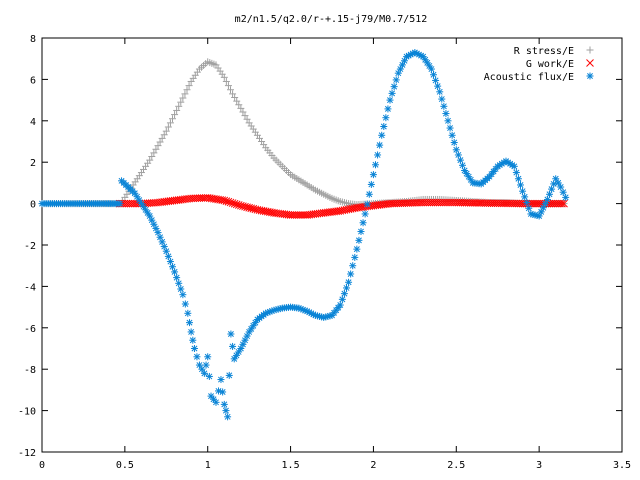 Image resolution: width=640 pixels, height=480 pixels. I want to click on y-tick-label: -8, so click(30, 370).